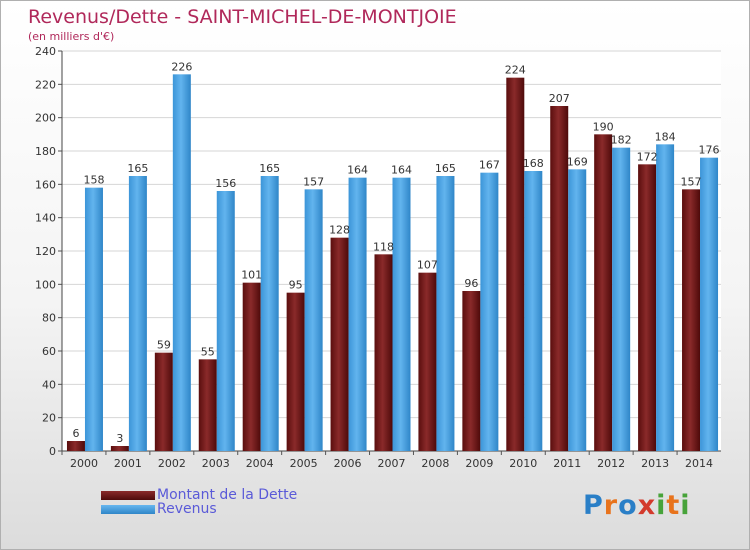 The height and width of the screenshot is (550, 750). I want to click on bar-revenus-2003, so click(225, 321).